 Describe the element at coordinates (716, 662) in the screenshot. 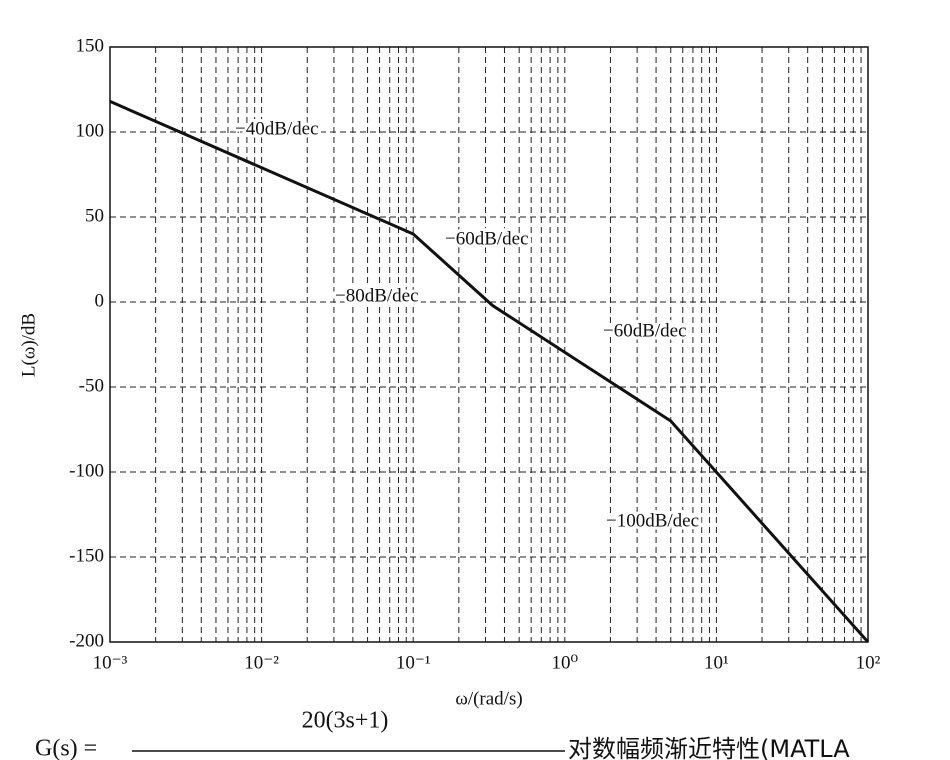

I see `x-tick-label: 10¹` at that location.